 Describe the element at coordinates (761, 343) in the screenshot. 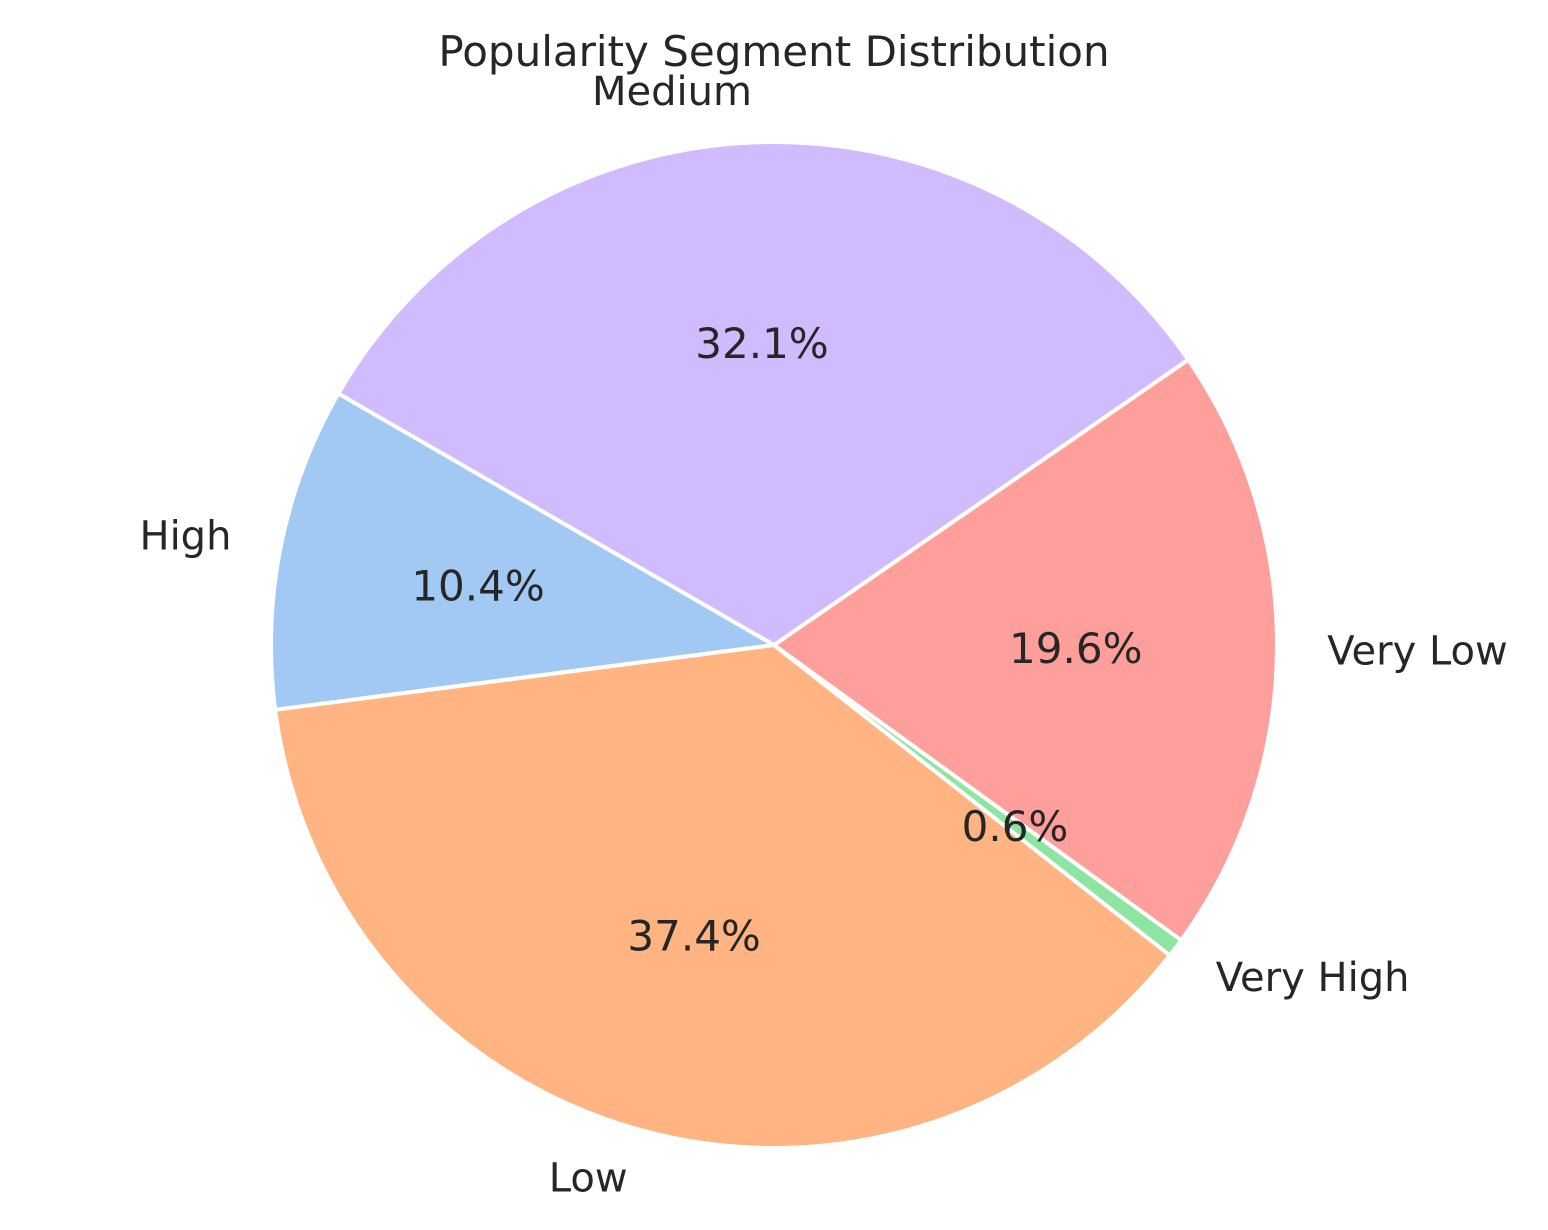

I see `pct-label-medium: 32.1%` at that location.